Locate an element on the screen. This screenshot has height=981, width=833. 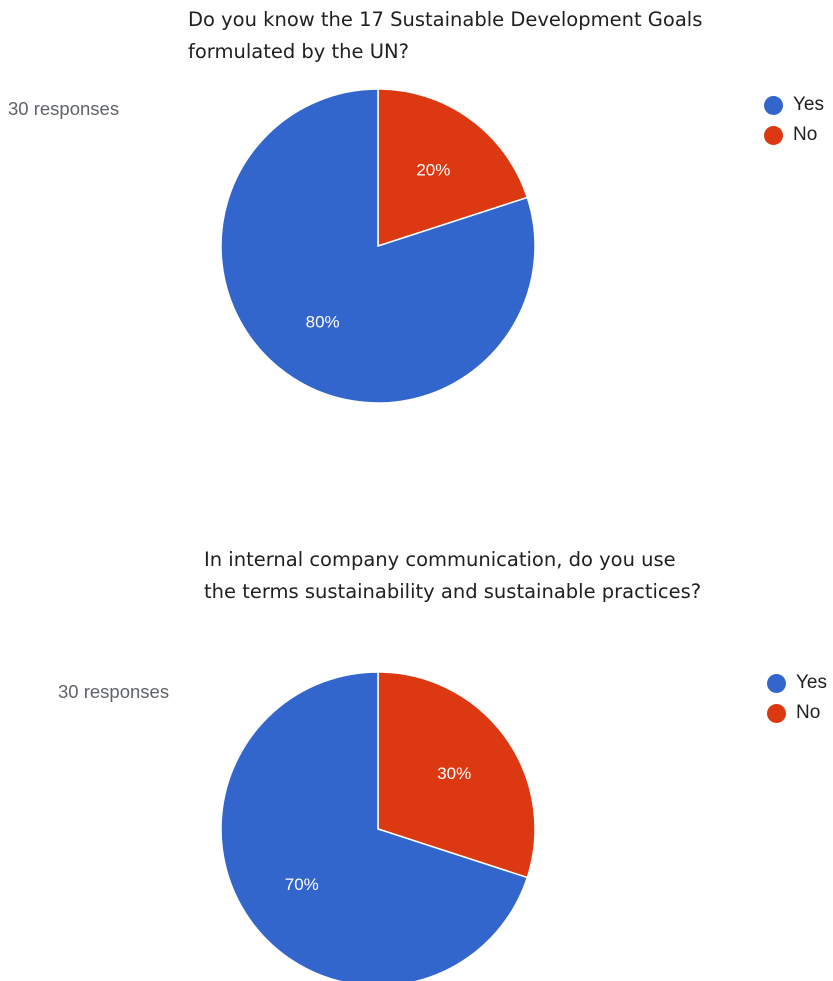
pie-chart: 20% 80% is located at coordinates (378, 246).